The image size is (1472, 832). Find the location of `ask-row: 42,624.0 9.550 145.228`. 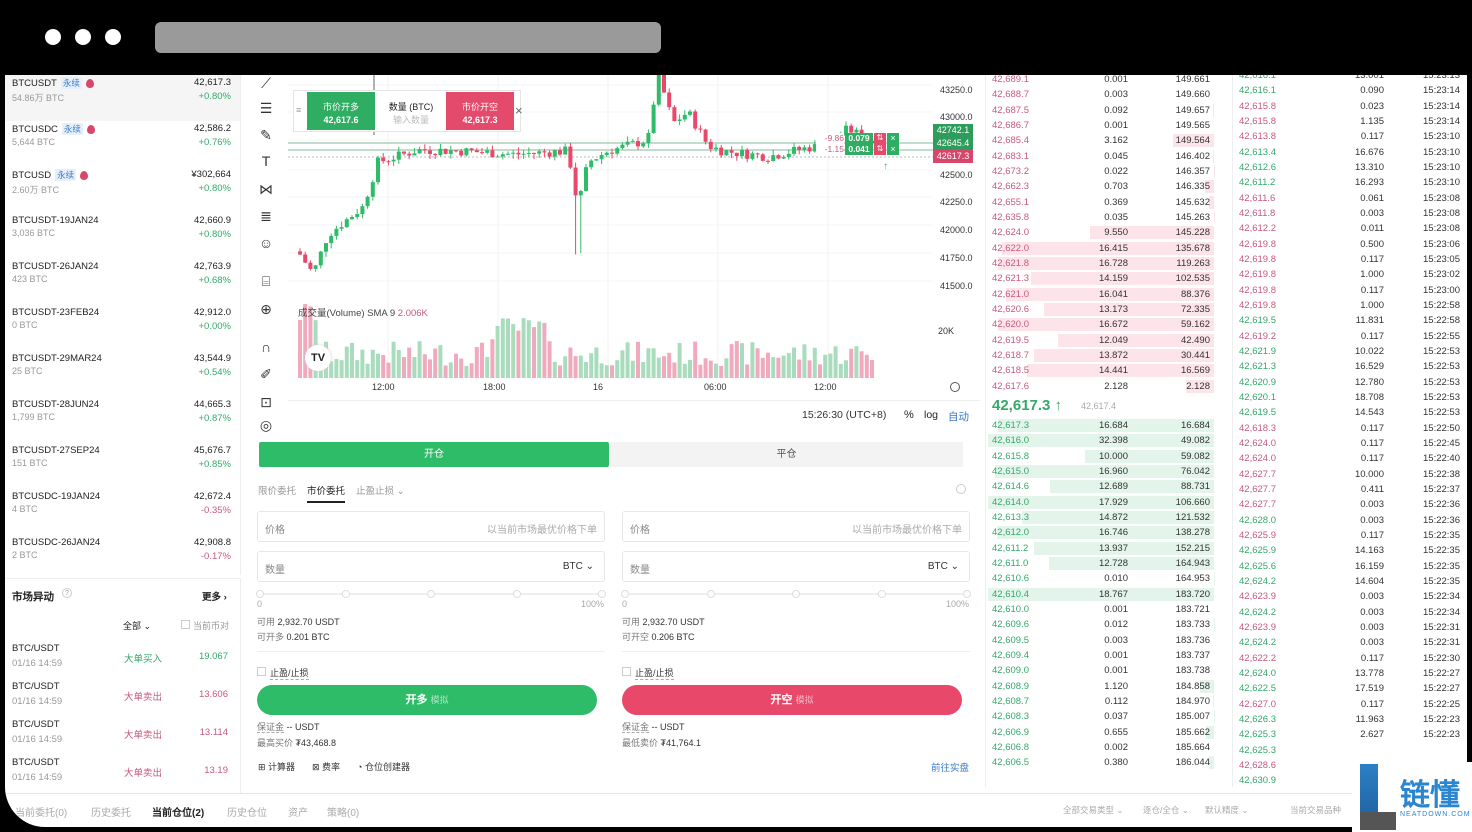

ask-row: 42,624.0 9.550 145.228 is located at coordinates (1100, 232).